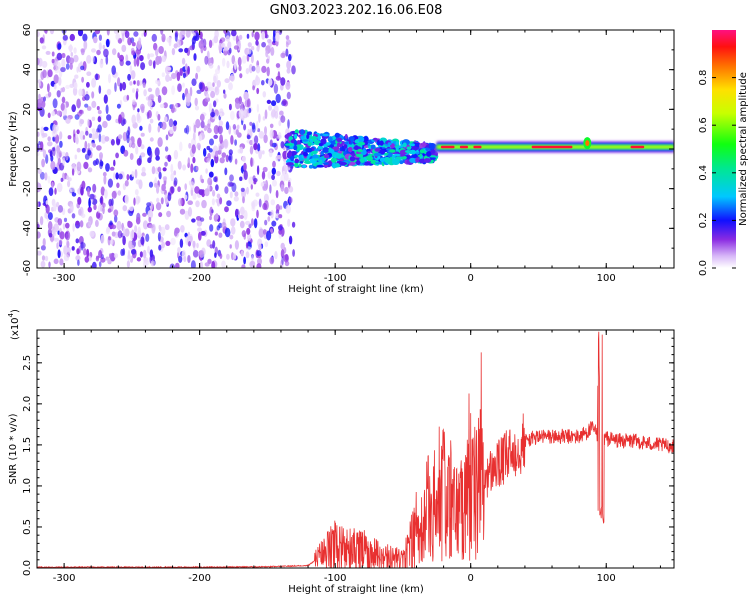 The image size is (750, 600). Describe the element at coordinates (199, 578) in the screenshot. I see `x-tick-label: -200` at that location.